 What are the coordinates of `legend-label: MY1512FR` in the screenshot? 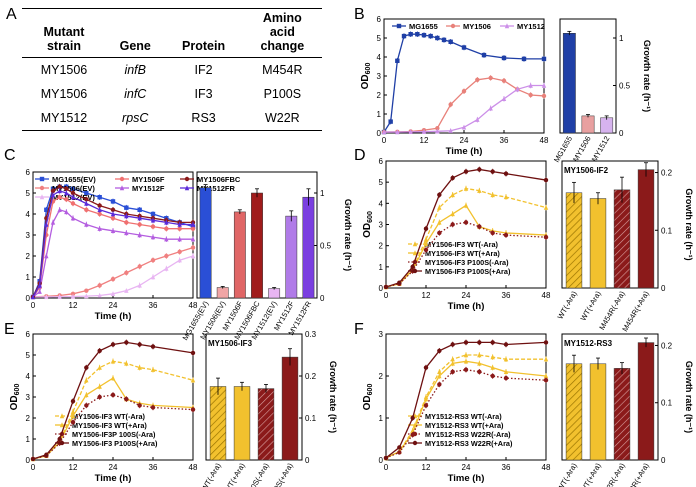 It's located at (216, 188).